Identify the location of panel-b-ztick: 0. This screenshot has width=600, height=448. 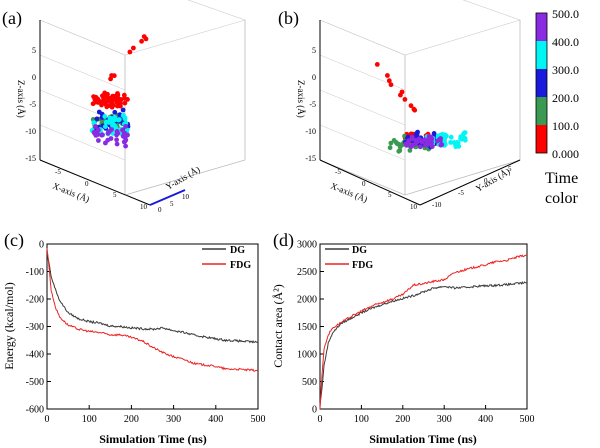
(314, 77).